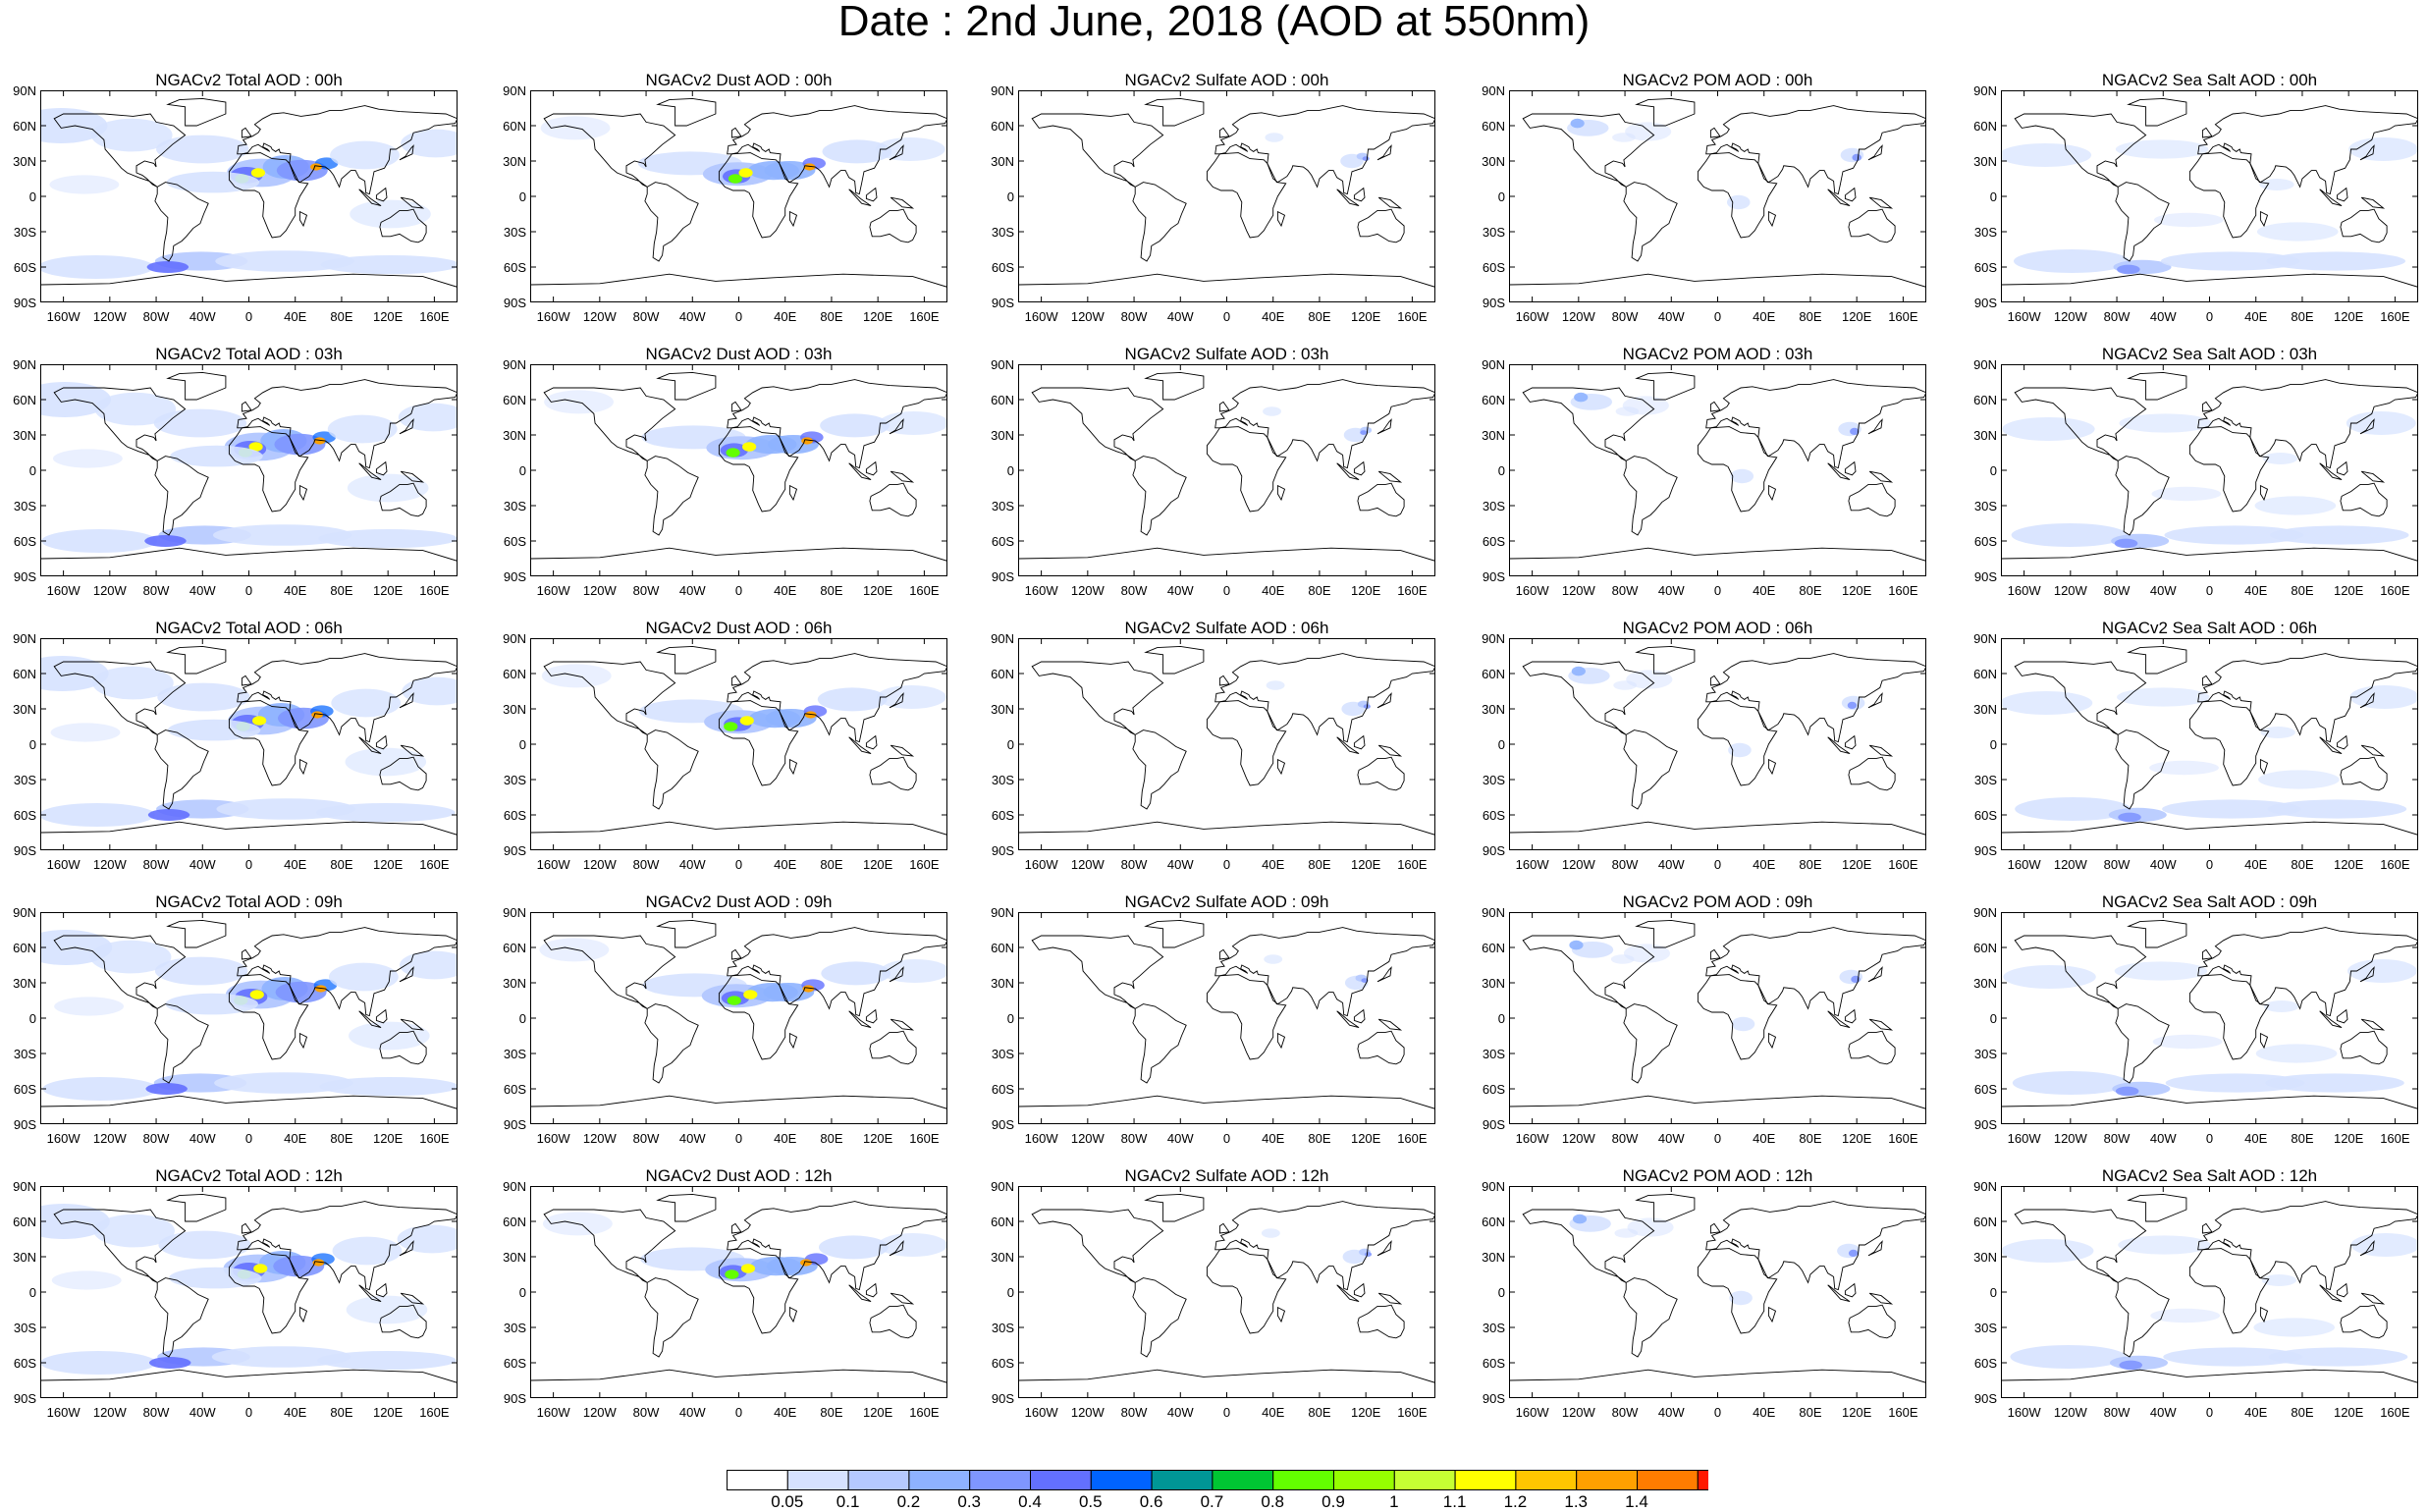 This screenshot has height=1512, width=2428. What do you see at coordinates (1002, 576) in the screenshot?
I see `lat-tick-label: 90S` at bounding box center [1002, 576].